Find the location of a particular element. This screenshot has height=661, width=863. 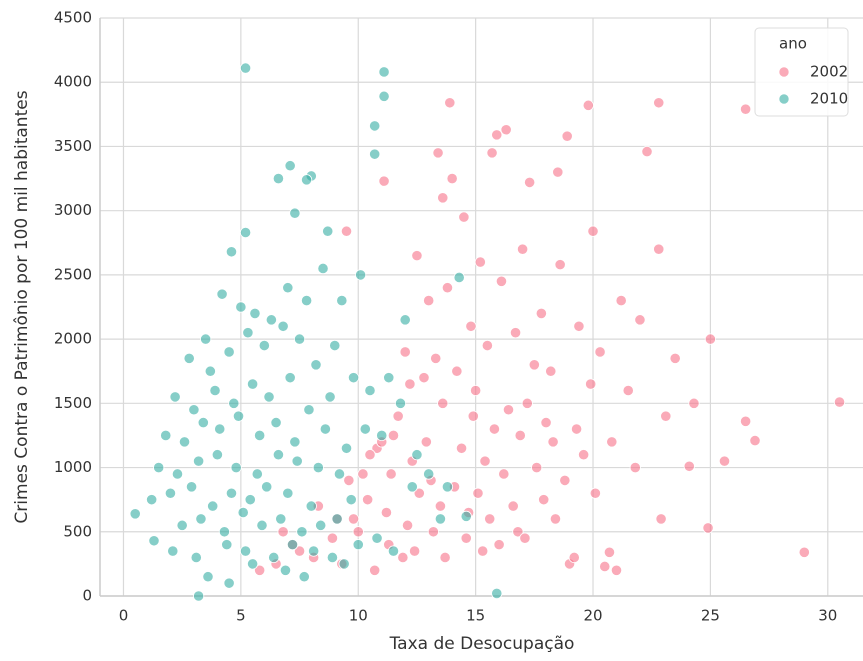

legend-label: 2010 is located at coordinates (829, 99).